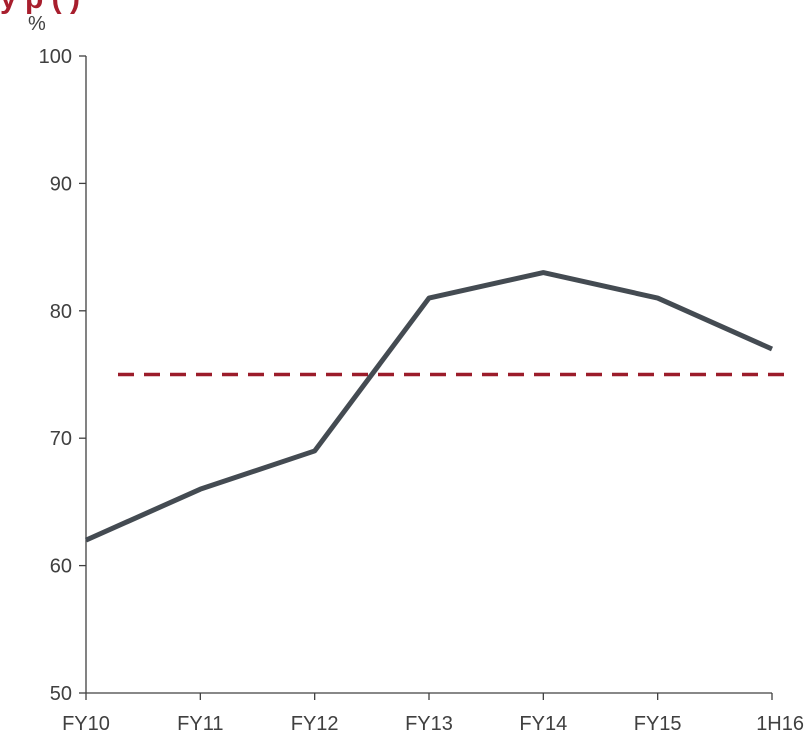 Image resolution: width=806 pixels, height=737 pixels. What do you see at coordinates (61, 567) in the screenshot?
I see `y-tick-label: 60` at bounding box center [61, 567].